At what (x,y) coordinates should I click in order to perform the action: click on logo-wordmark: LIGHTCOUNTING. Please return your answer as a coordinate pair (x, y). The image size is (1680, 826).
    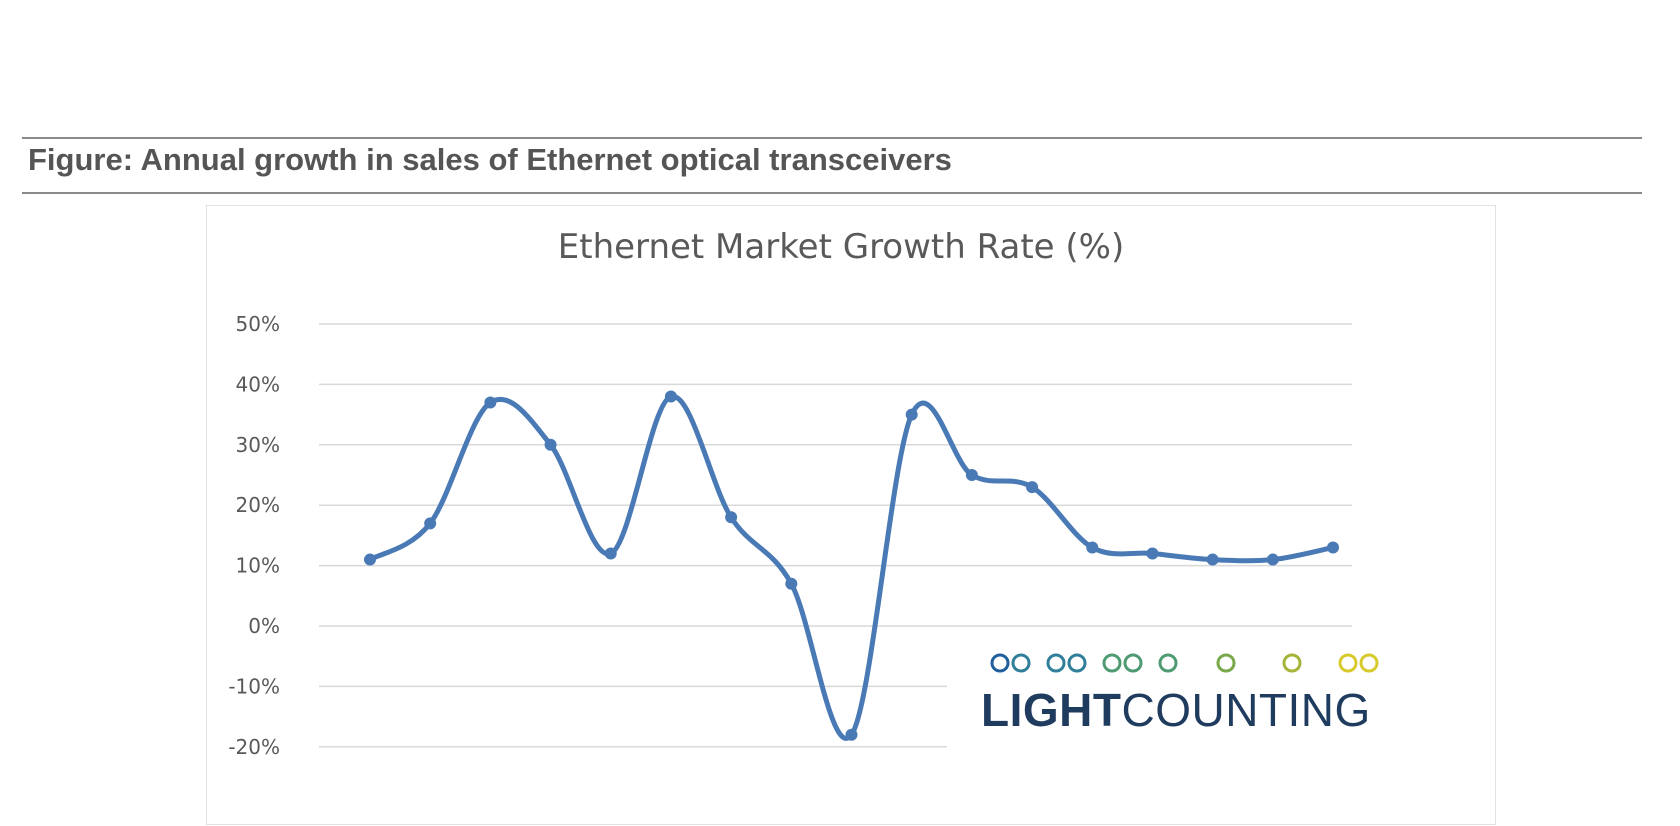
    Looking at the image, I should click on (1176, 710).